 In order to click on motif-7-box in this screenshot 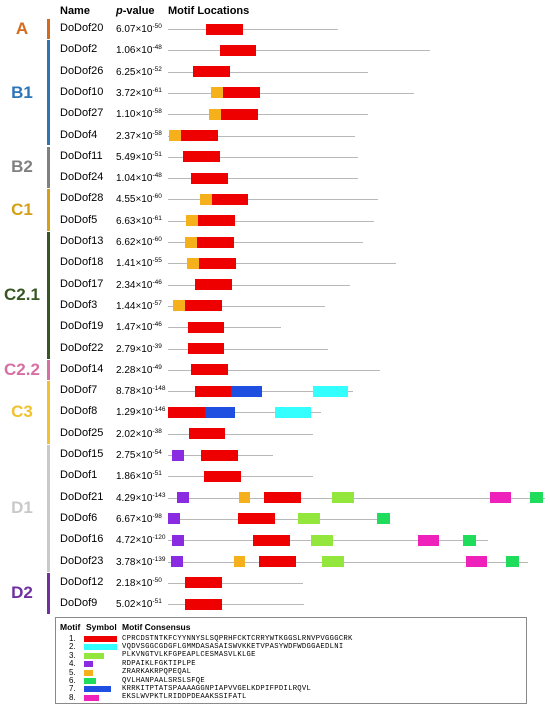, I will do `click(220, 412)`.